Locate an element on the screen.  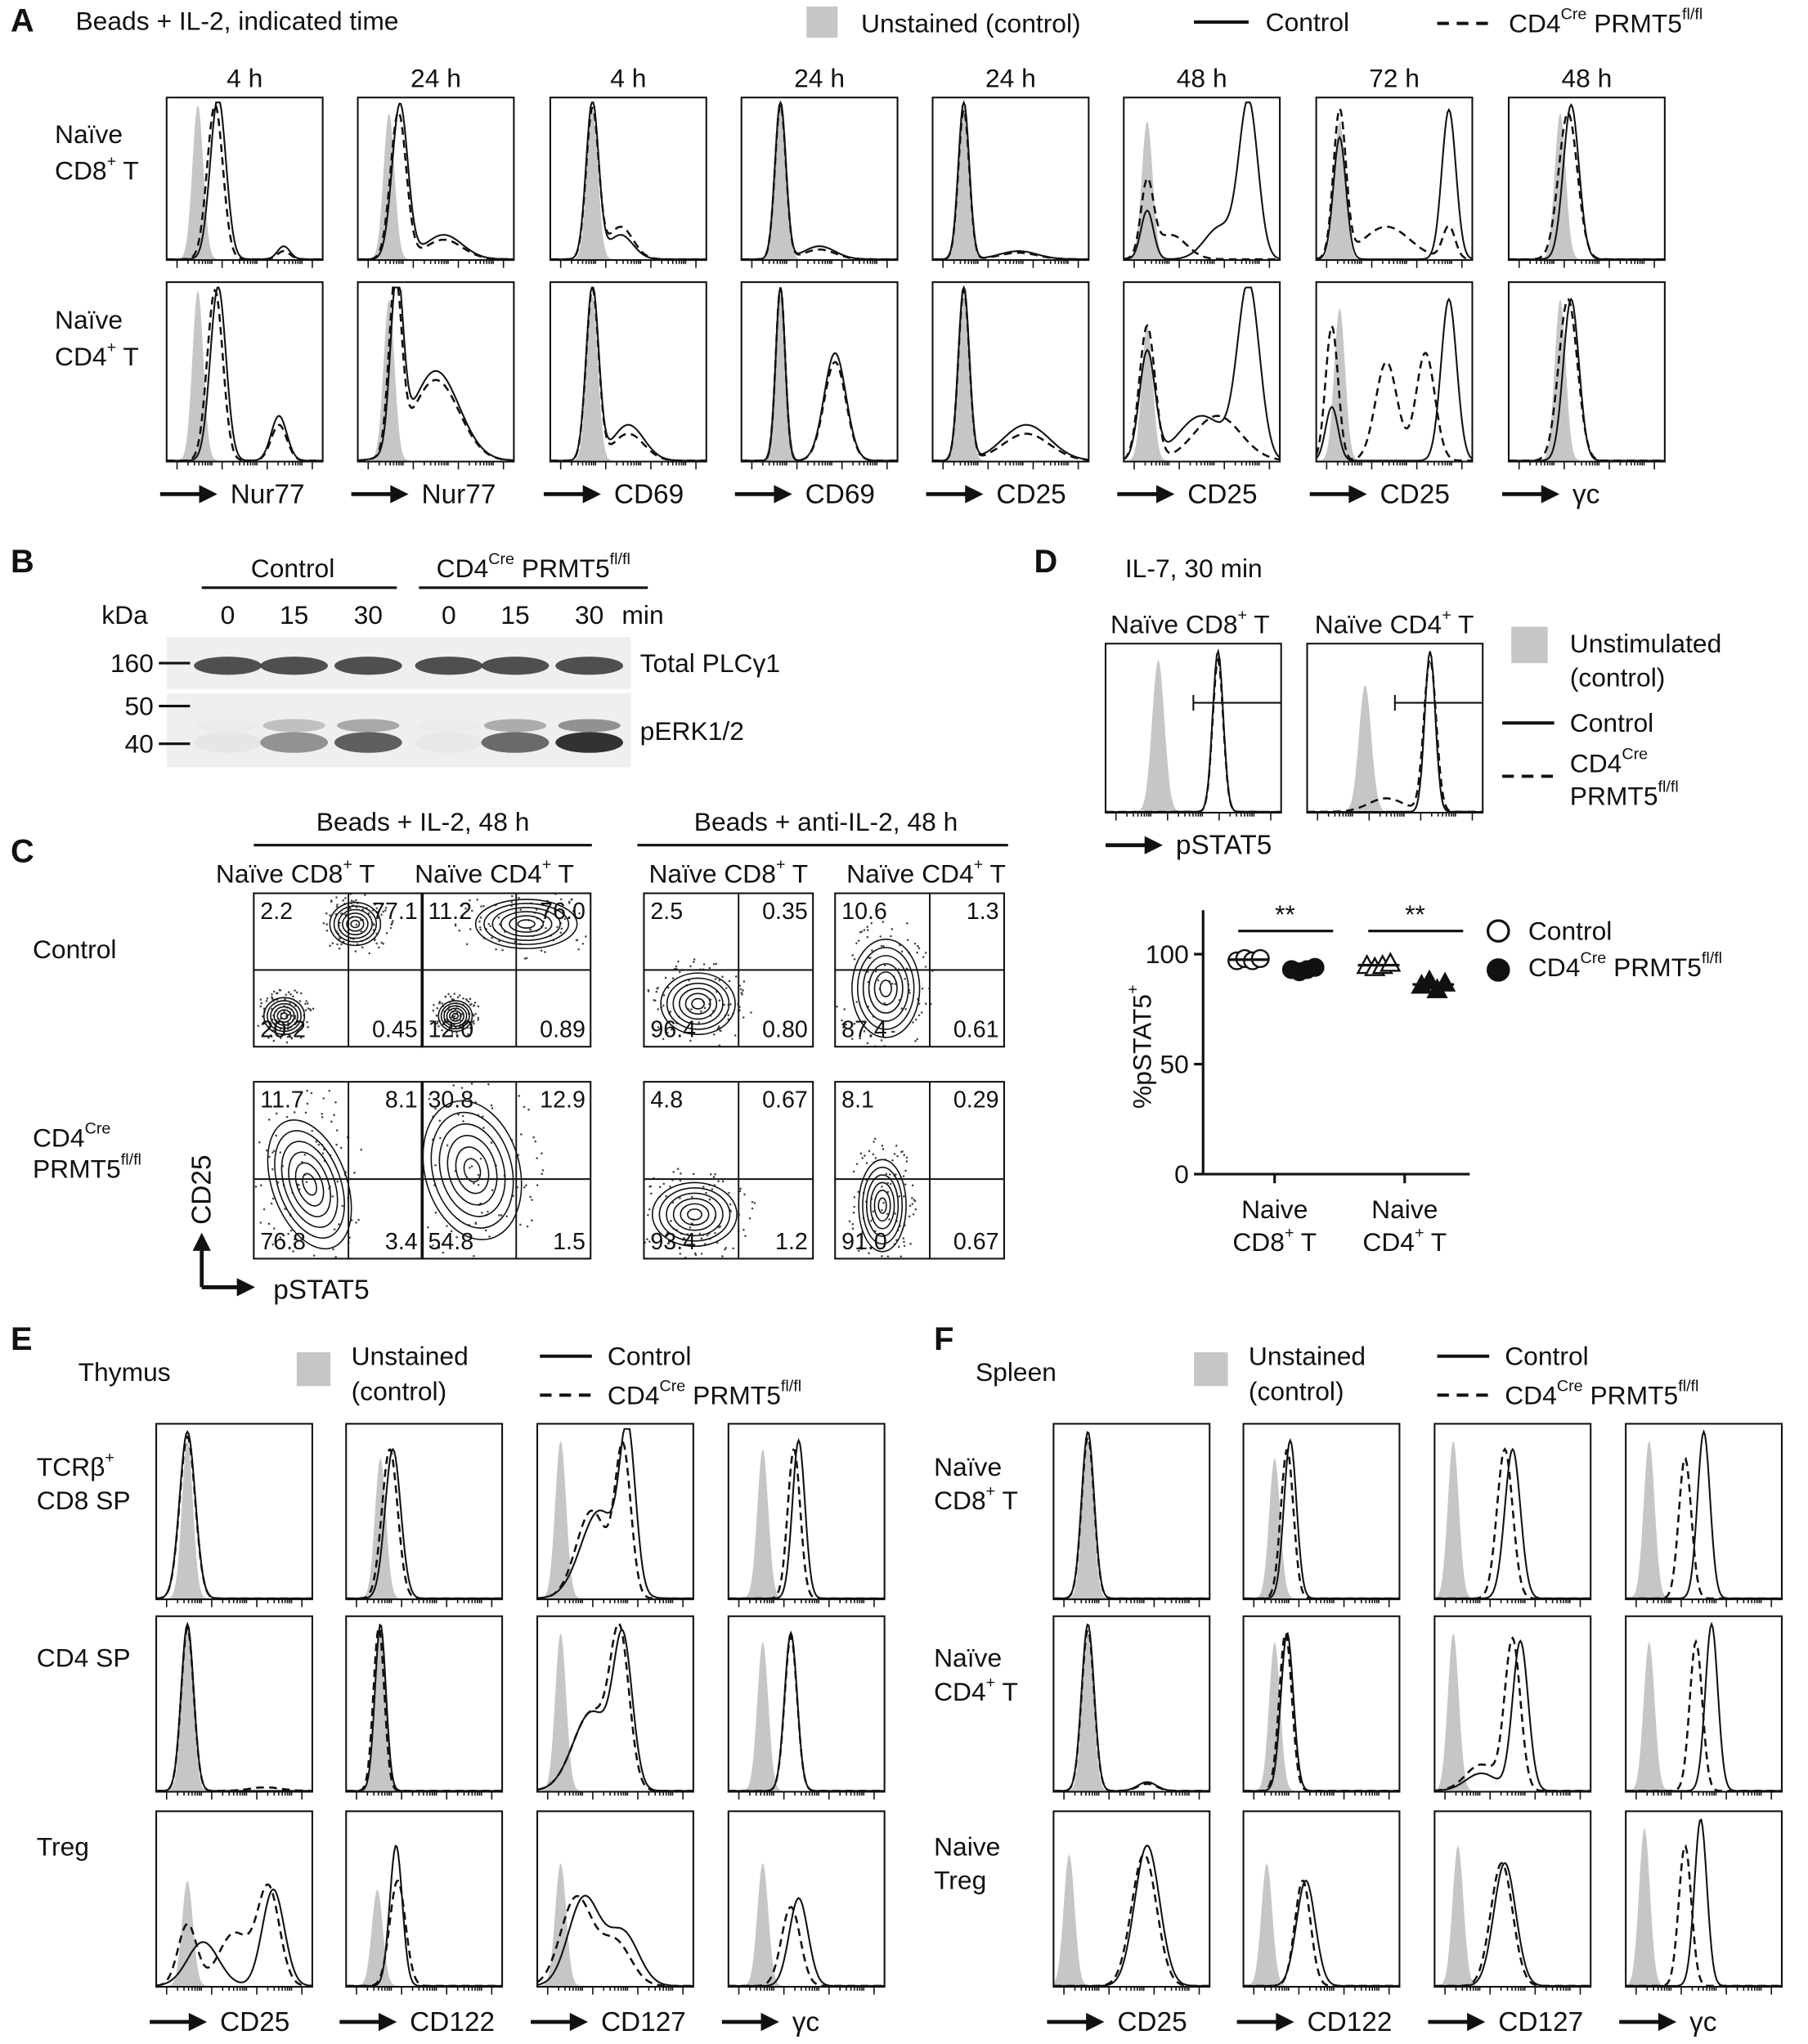
panel-title: IL-7, 30 min is located at coordinates (1194, 568).